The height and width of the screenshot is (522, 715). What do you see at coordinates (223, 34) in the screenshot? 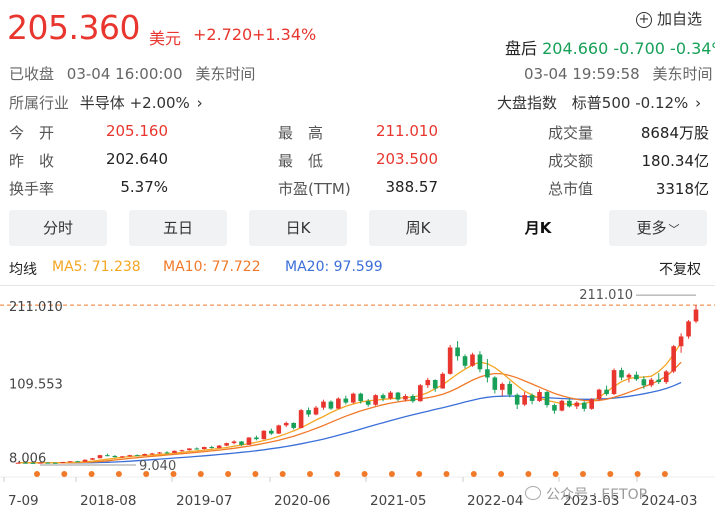
I see `price-change: +2.720` at bounding box center [223, 34].